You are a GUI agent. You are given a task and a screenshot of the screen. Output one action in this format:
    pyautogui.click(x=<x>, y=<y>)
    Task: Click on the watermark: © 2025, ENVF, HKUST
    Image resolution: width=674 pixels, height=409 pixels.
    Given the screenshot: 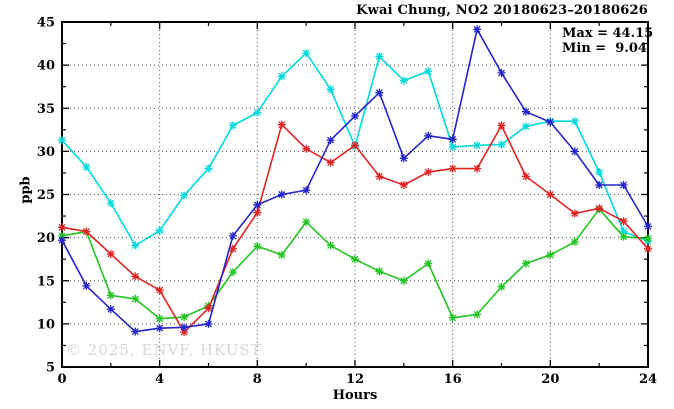 What is the action you would take?
    pyautogui.click(x=164, y=350)
    